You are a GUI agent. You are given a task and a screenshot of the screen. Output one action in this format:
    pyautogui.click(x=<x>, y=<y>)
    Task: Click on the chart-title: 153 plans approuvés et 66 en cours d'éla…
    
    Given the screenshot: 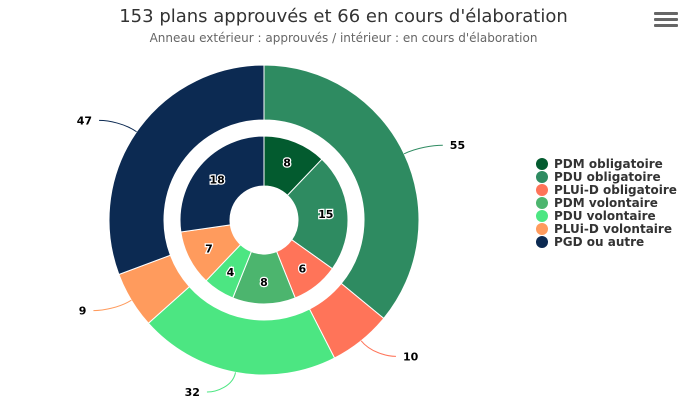 What is the action you would take?
    pyautogui.click(x=343, y=16)
    